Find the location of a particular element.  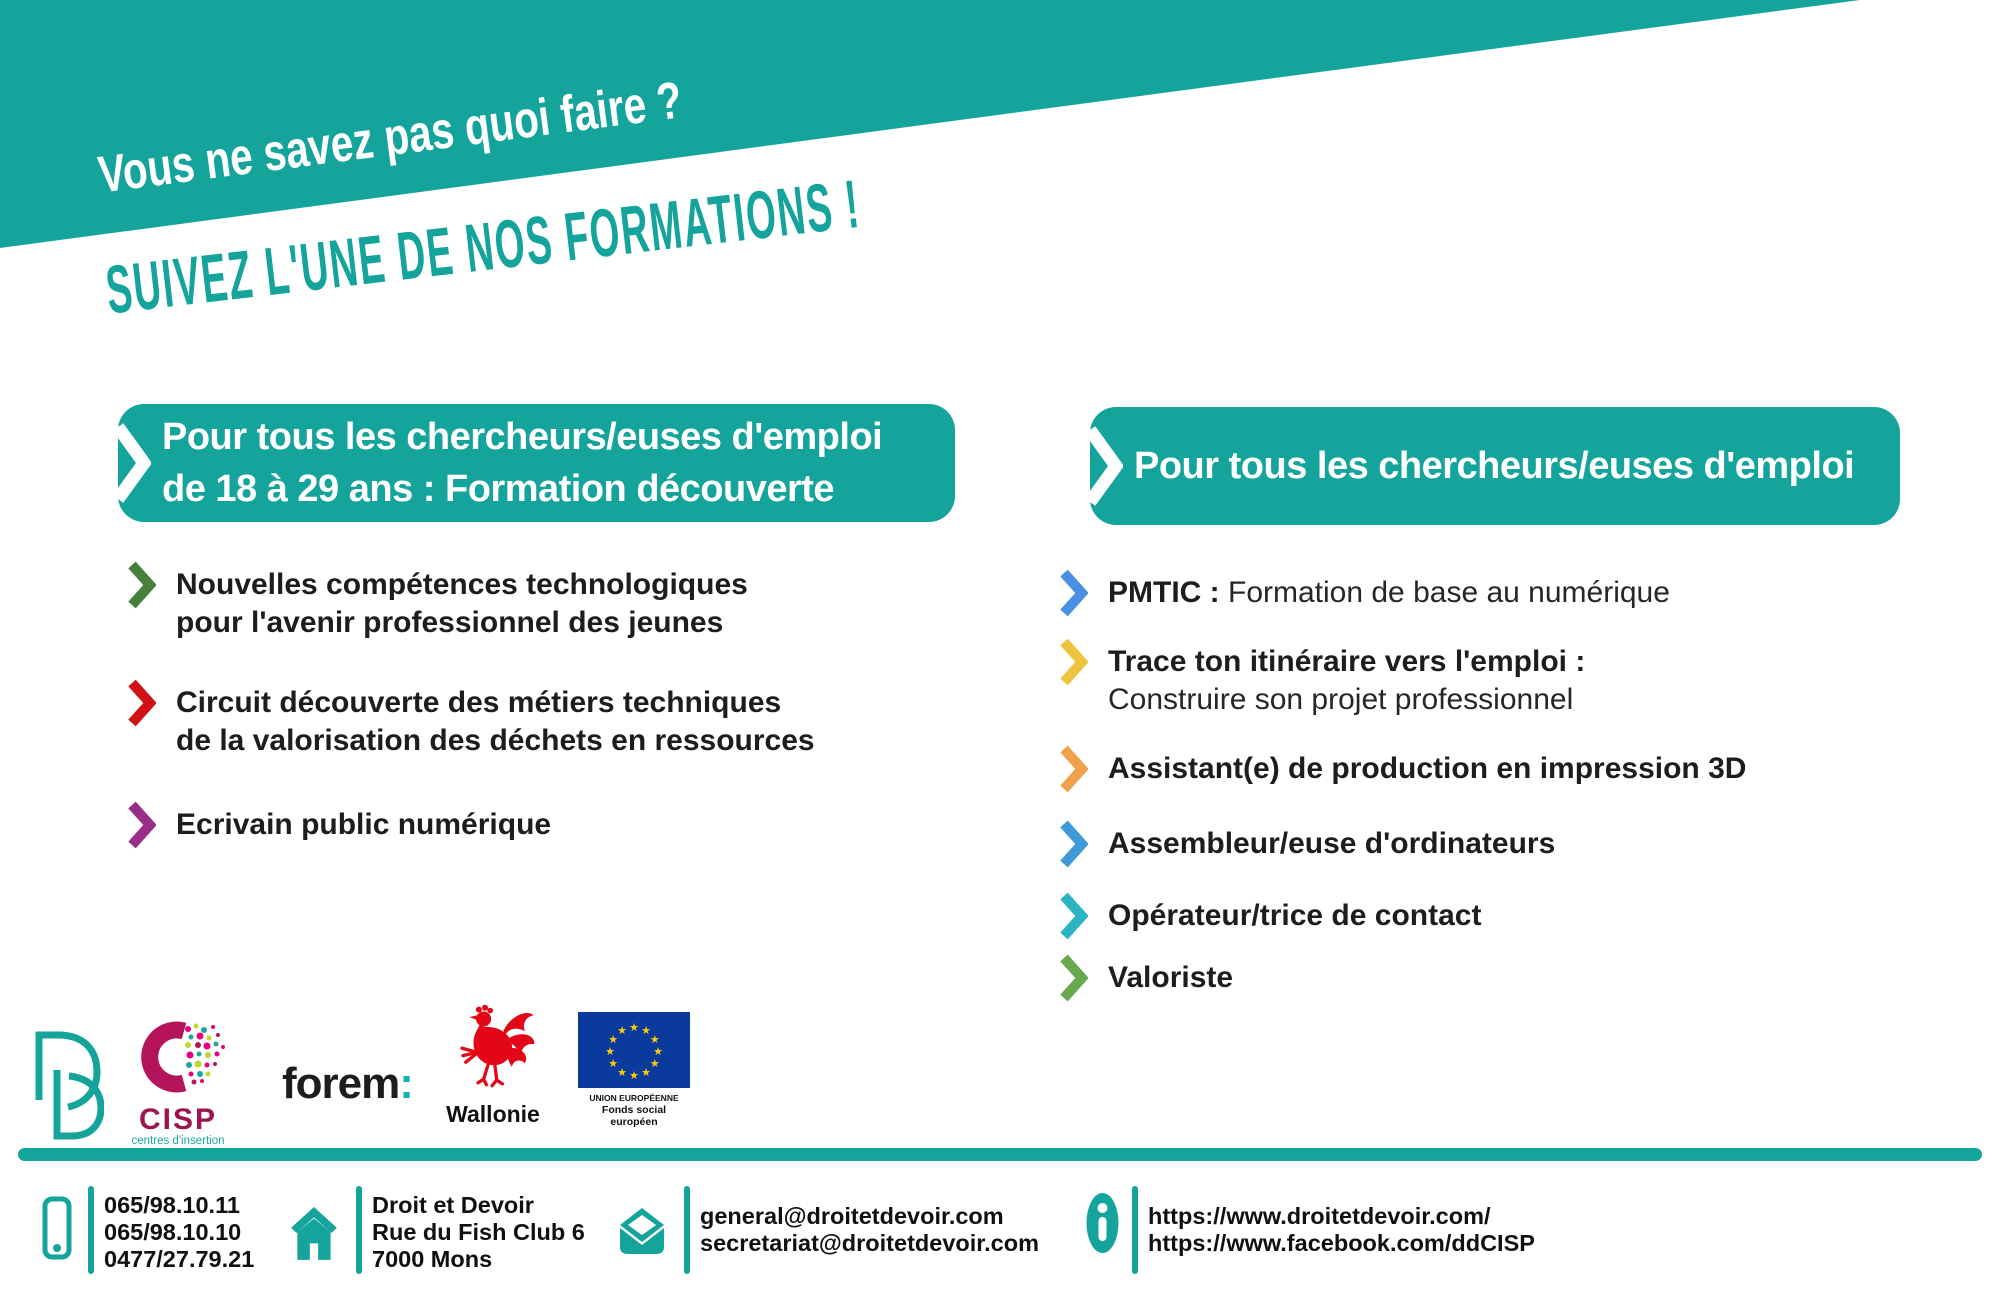

footer-divider is located at coordinates (1000, 1154).